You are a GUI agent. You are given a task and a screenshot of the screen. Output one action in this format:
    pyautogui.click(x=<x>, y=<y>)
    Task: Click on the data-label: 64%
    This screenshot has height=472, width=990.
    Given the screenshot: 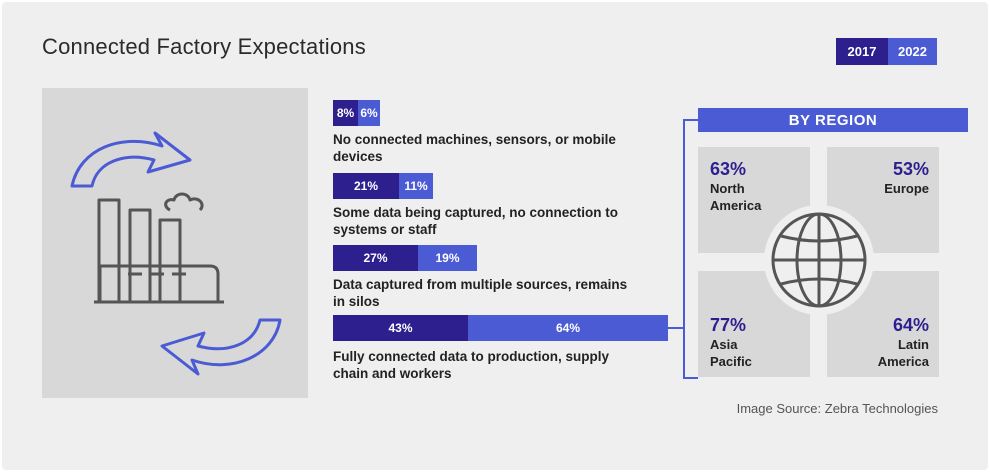 What is the action you would take?
    pyautogui.click(x=568, y=328)
    